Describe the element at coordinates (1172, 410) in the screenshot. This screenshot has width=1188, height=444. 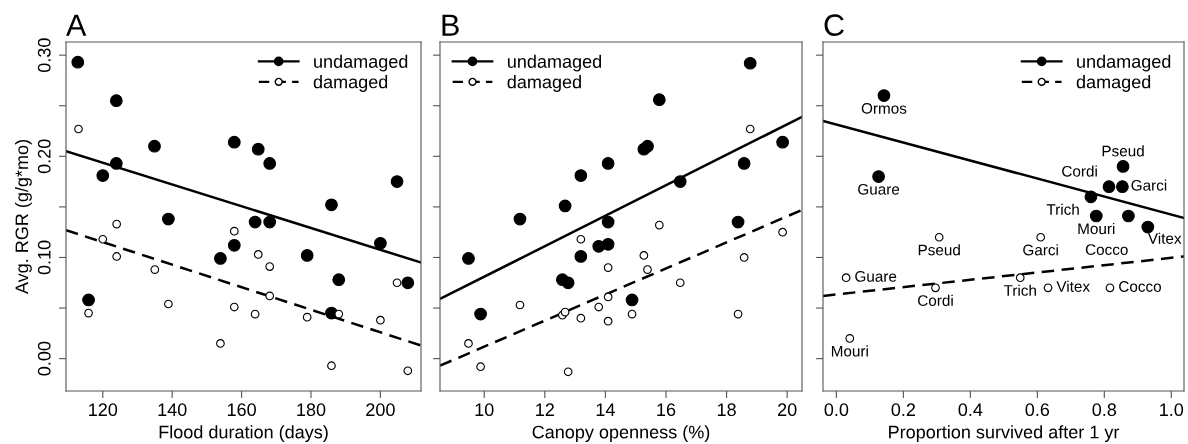
I see `x-tick-label: 1.0` at that location.